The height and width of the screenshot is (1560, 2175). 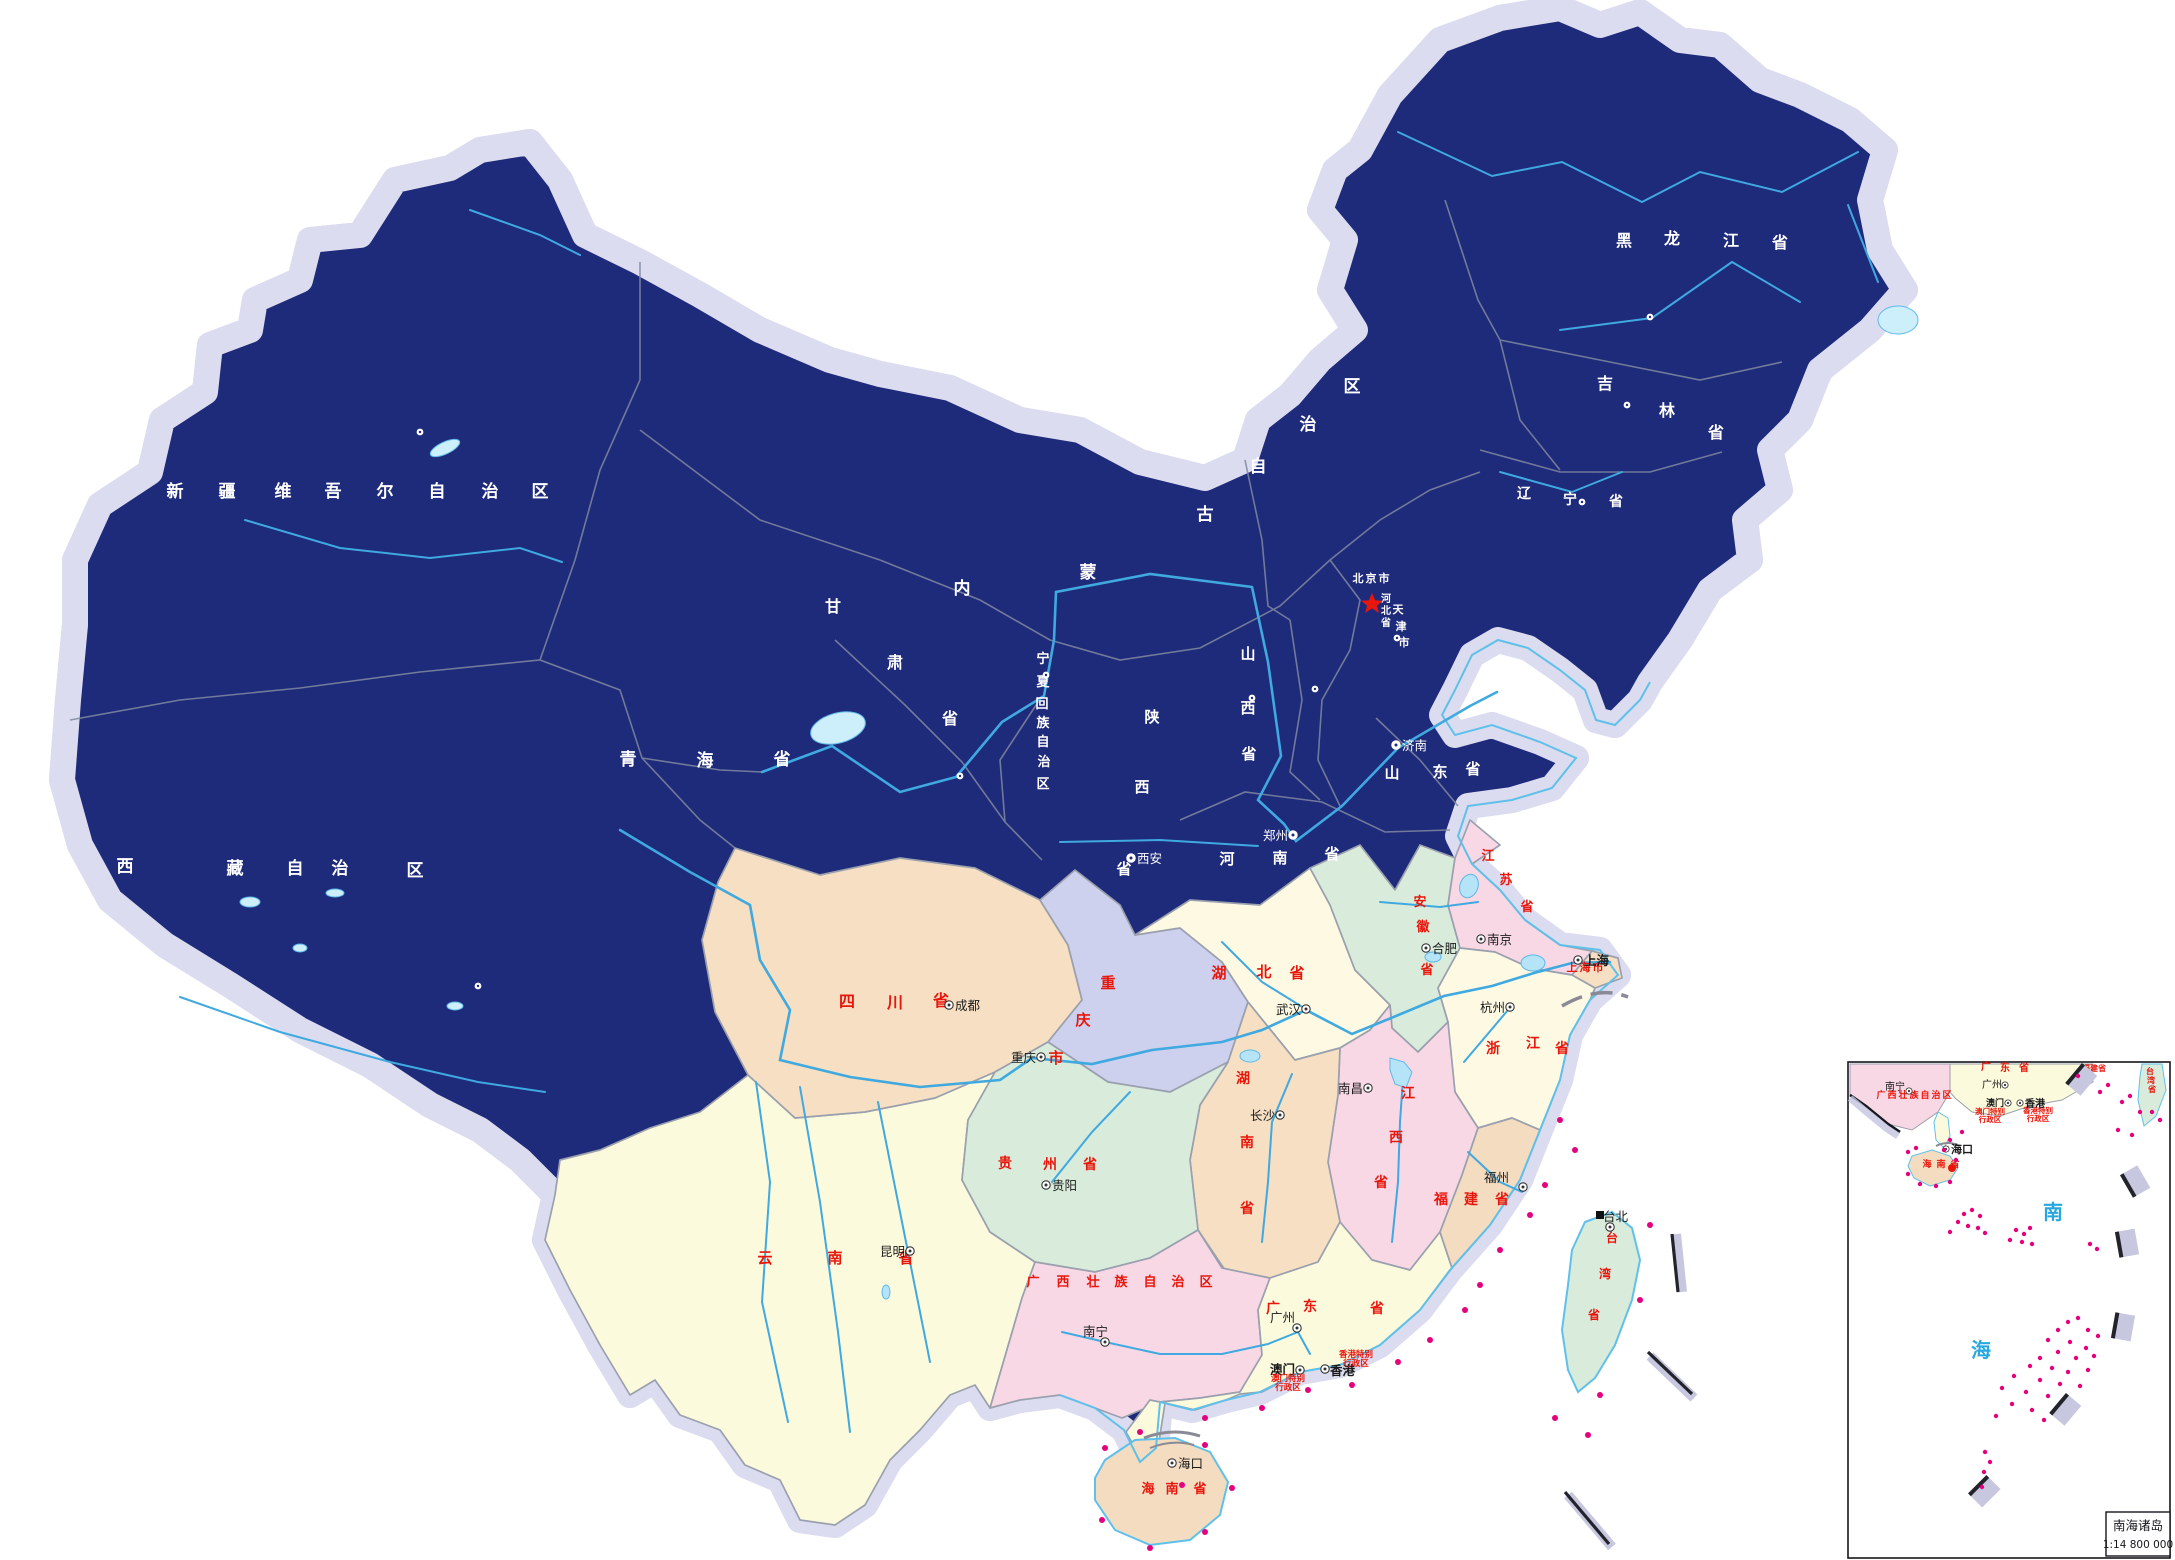 What do you see at coordinates (1275, 835) in the screenshot?
I see `city-label: 郑州` at bounding box center [1275, 835].